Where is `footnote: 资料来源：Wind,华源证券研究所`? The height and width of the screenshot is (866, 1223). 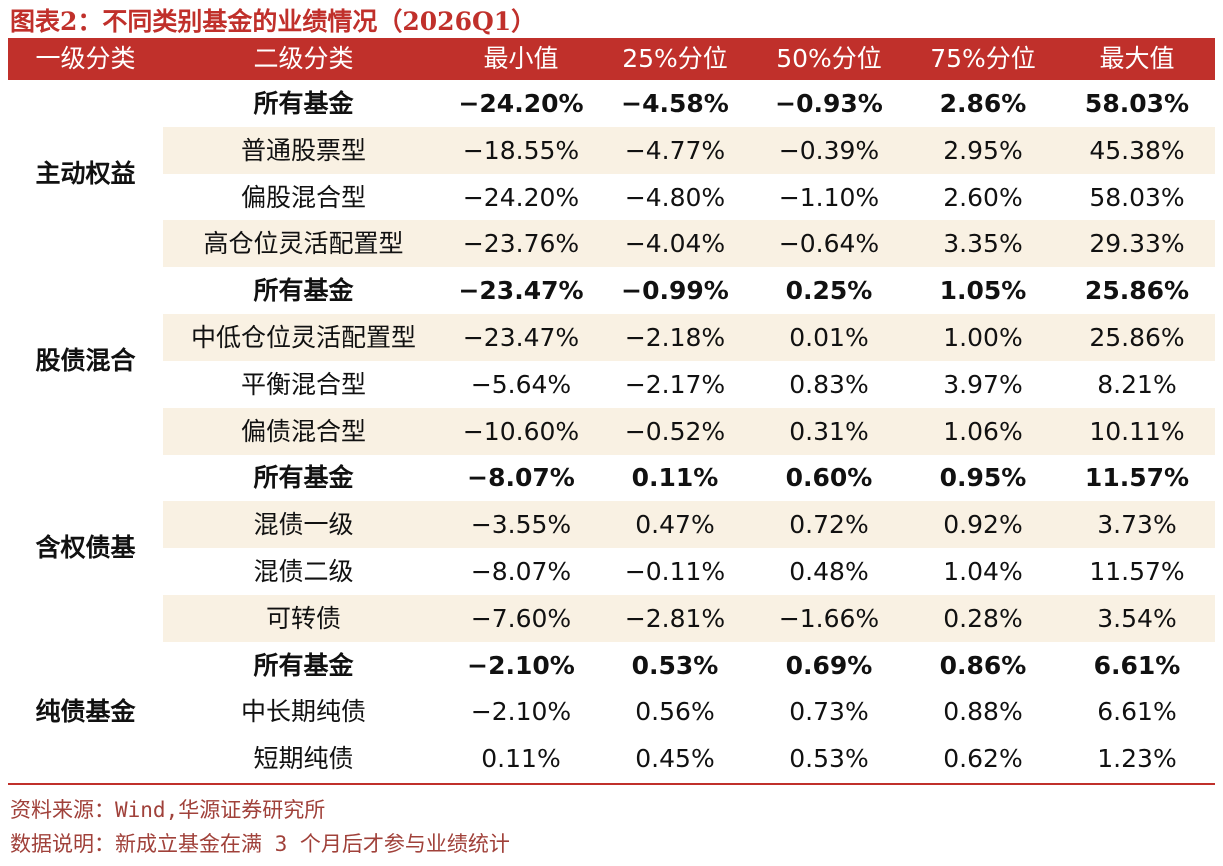
footnote: 资料来源：Wind,华源证券研究所 is located at coordinates (168, 810).